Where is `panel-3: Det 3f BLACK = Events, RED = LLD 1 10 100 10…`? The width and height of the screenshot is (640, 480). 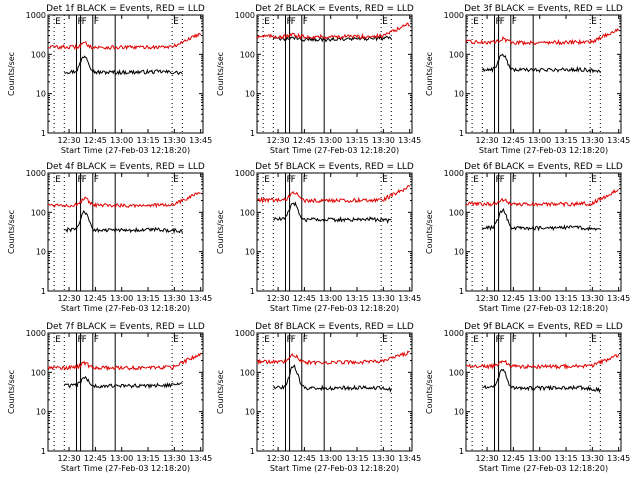
panel-3: Det 3f BLACK = Events, RED = LLD 1 10 100 10… is located at coordinates (527, 79).